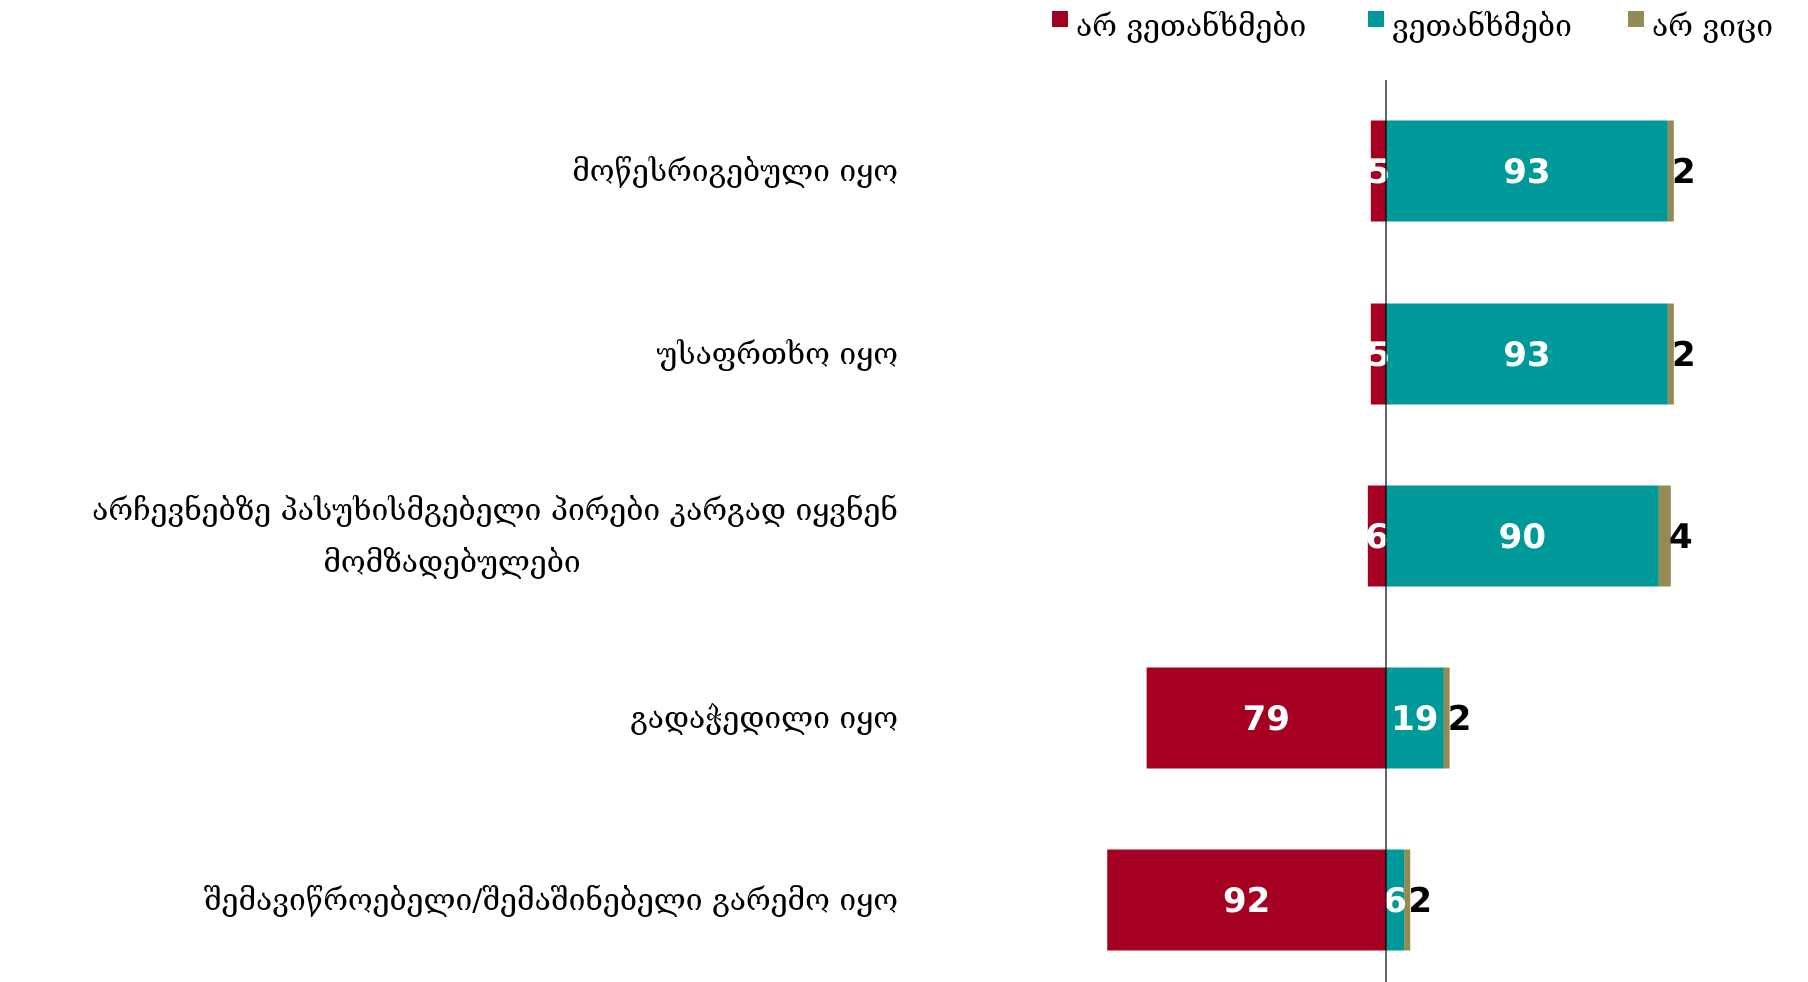 The image size is (1808, 982). I want to click on value-label-disagree-0: 5, so click(1379, 172).